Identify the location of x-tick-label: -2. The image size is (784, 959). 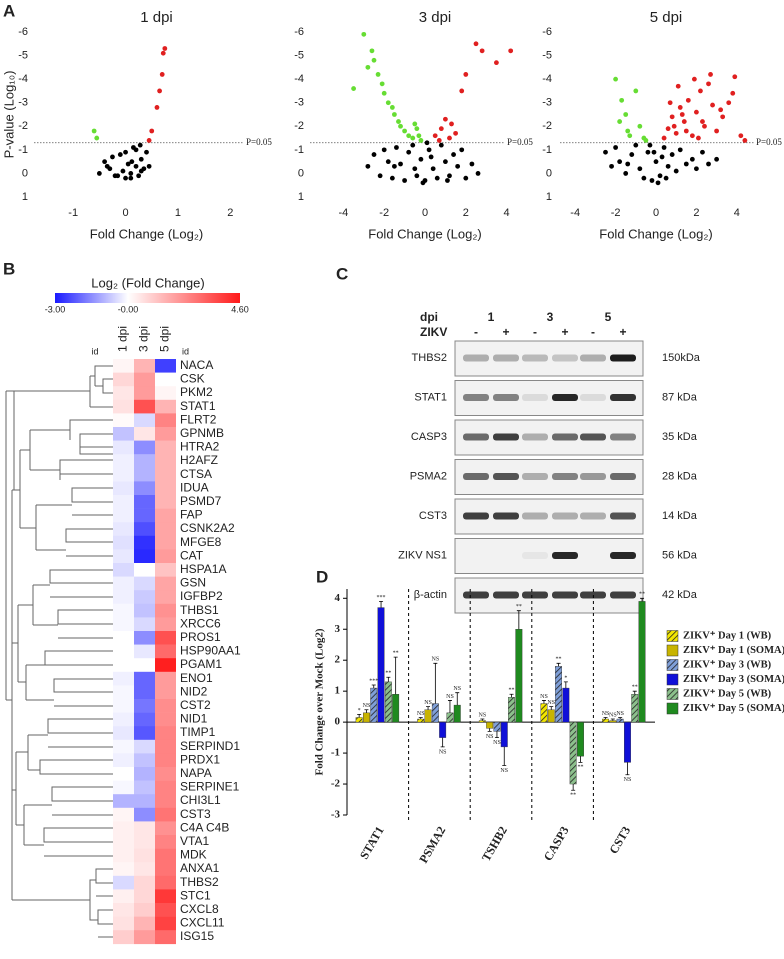
(384, 213).